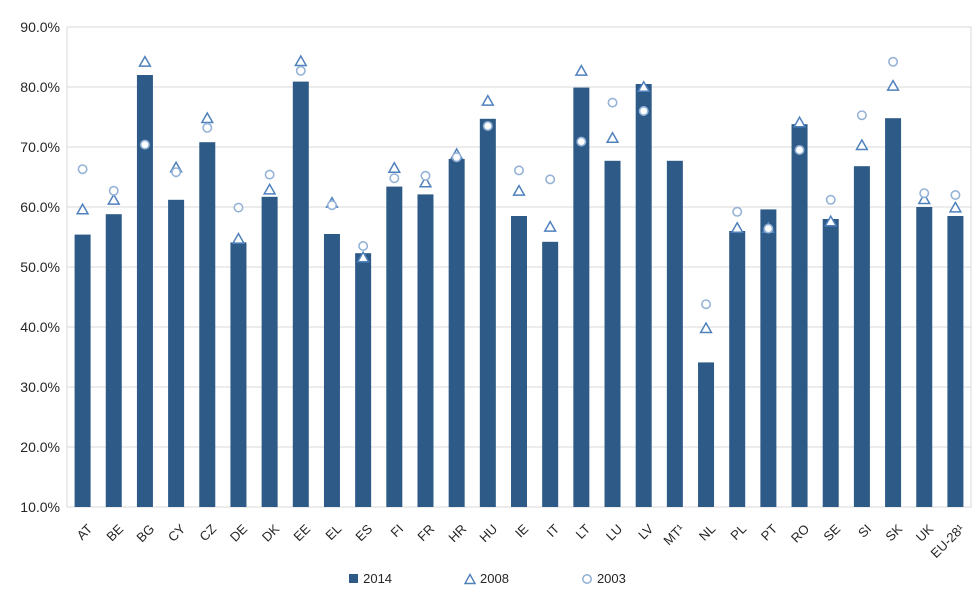  Describe the element at coordinates (487, 313) in the screenshot. I see `bar-HU` at that location.